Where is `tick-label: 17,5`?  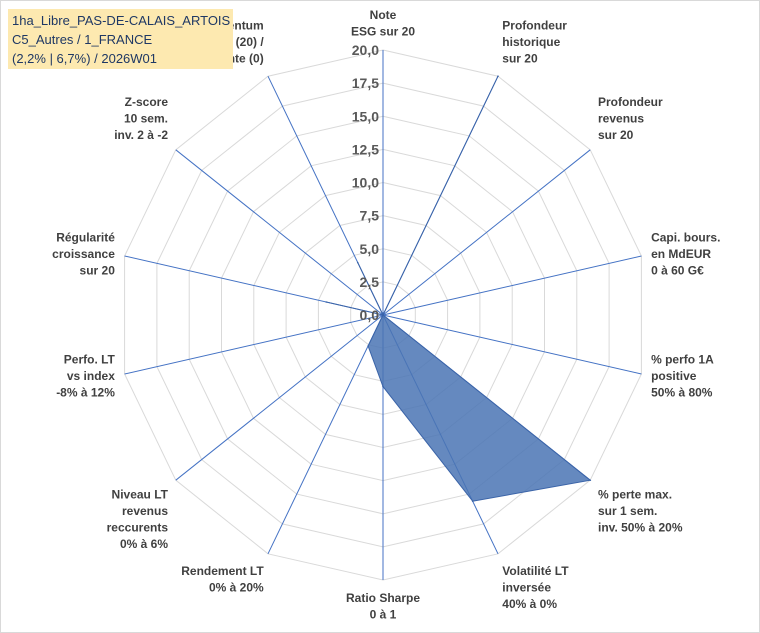
tick-label: 17,5 is located at coordinates (365, 83).